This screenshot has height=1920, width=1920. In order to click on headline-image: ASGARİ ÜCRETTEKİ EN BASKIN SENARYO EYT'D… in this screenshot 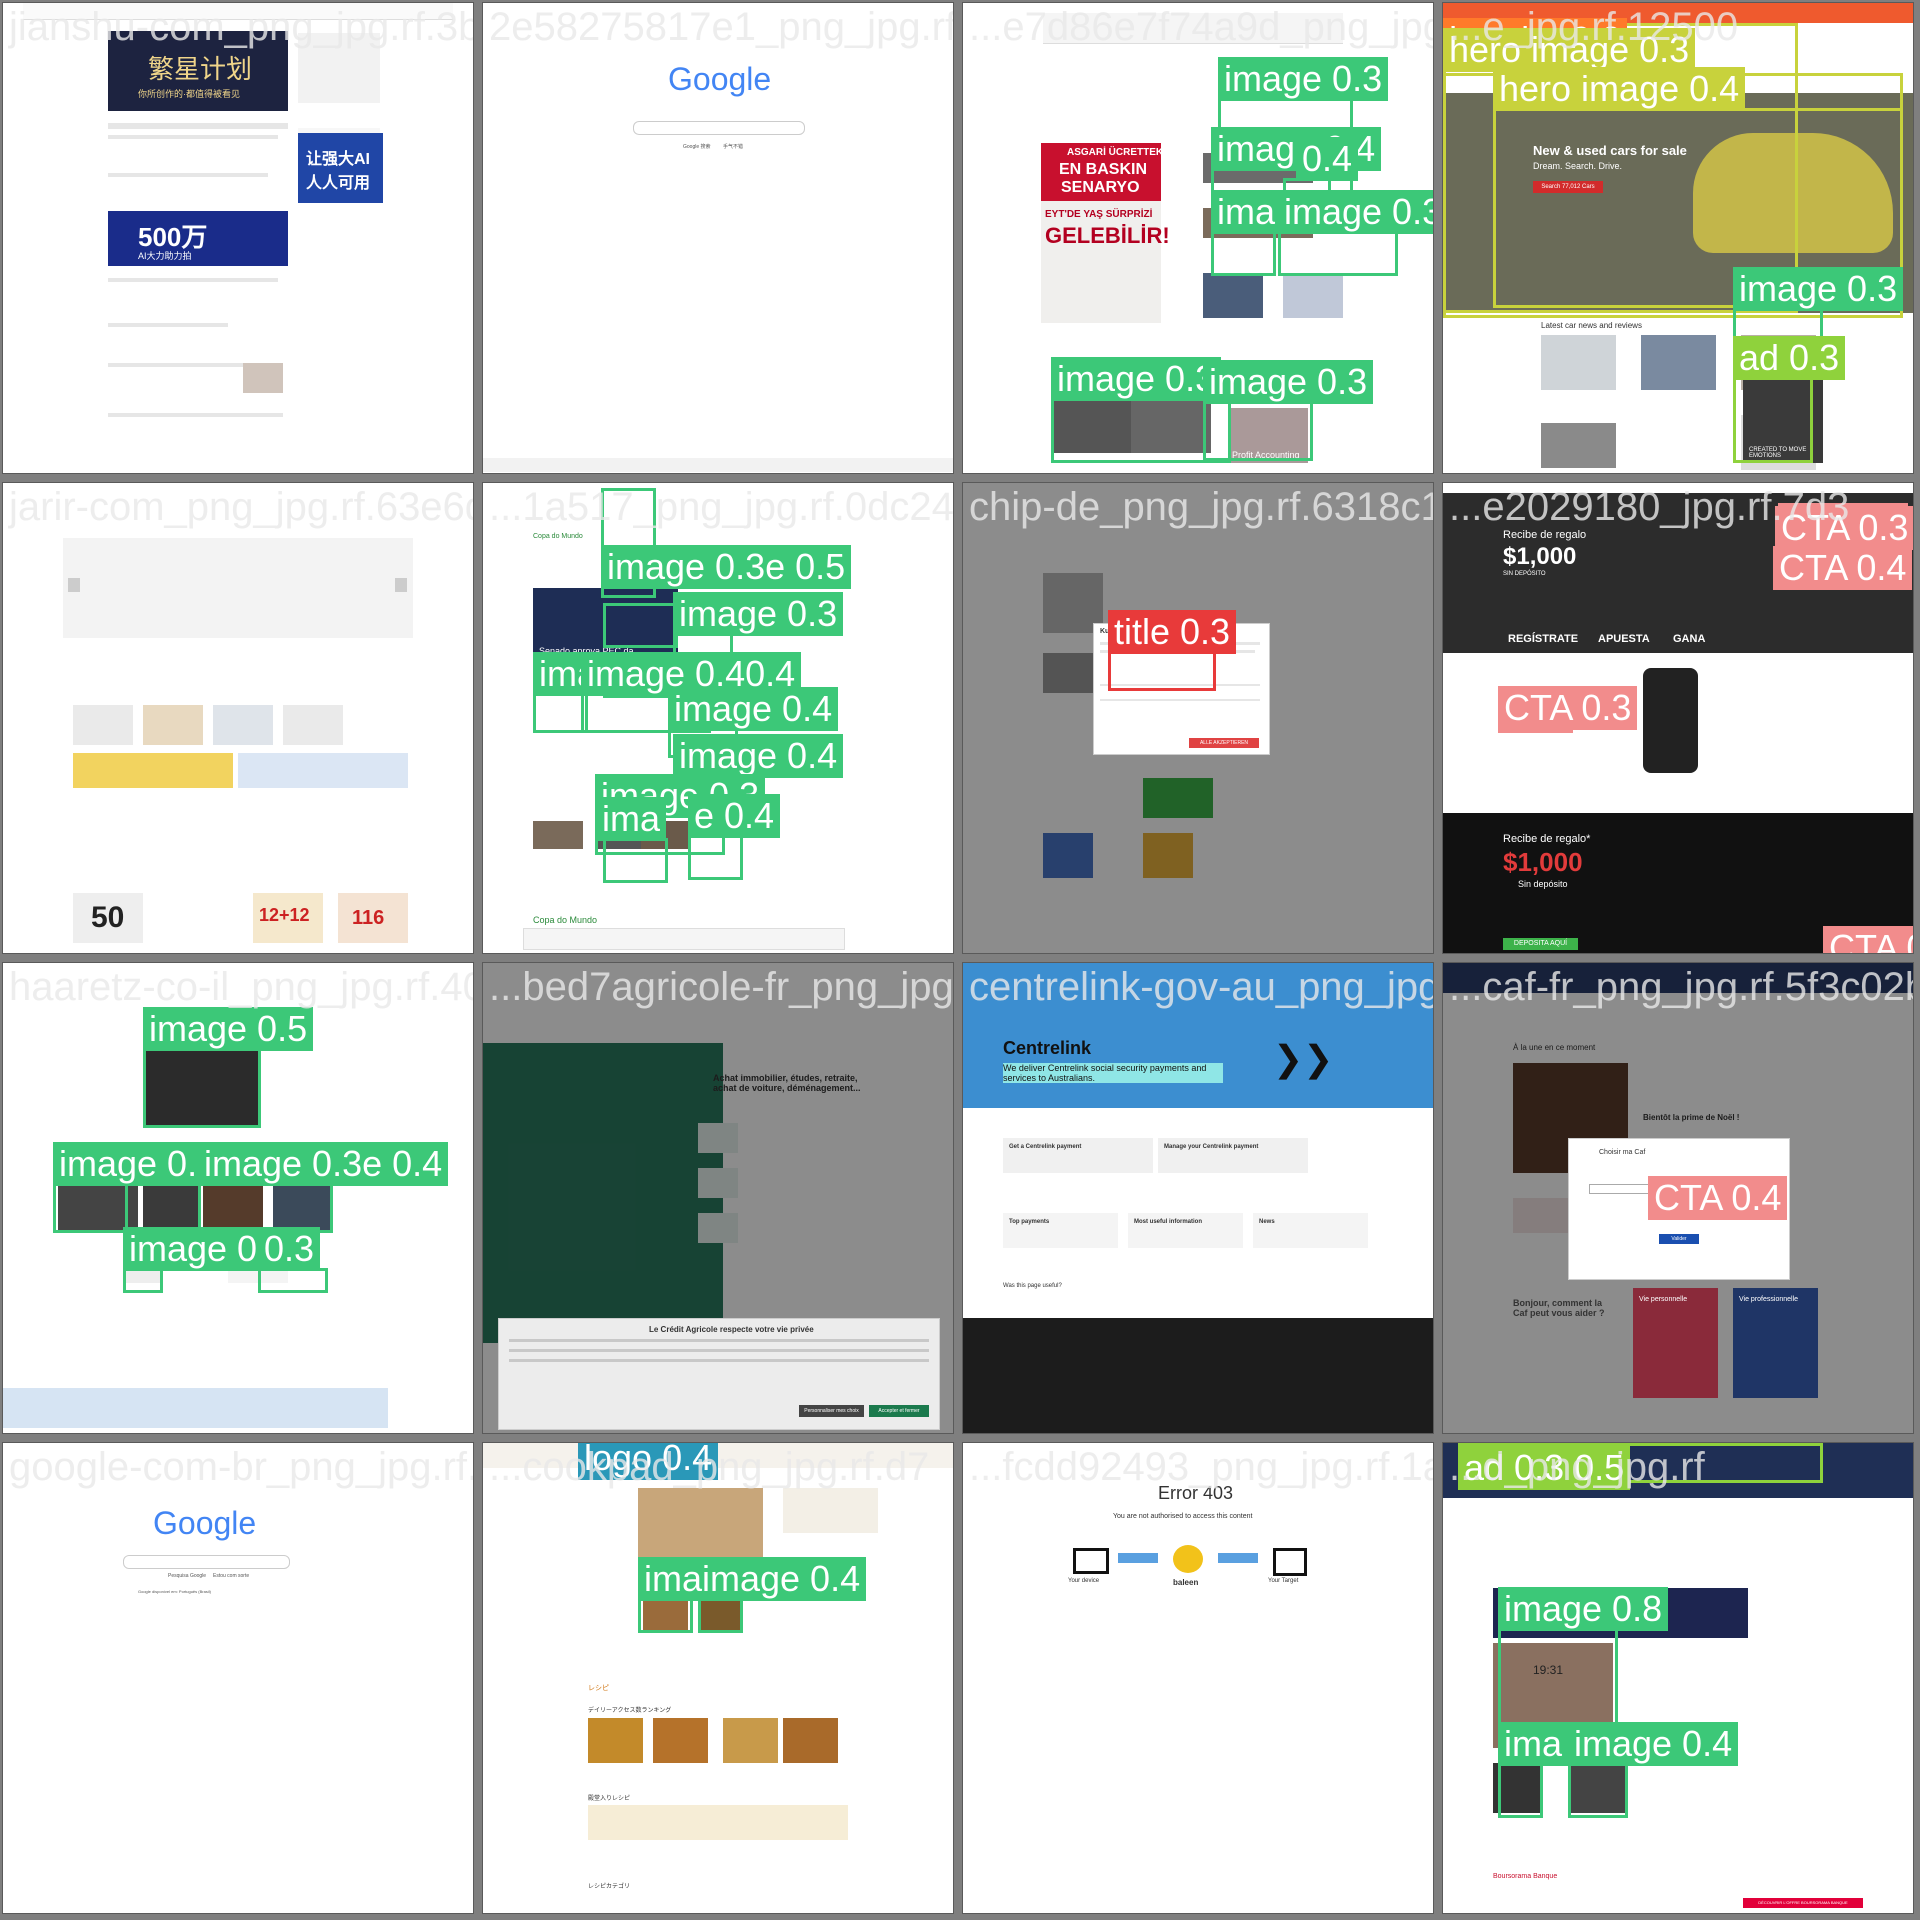, I will do `click(1105, 233)`.